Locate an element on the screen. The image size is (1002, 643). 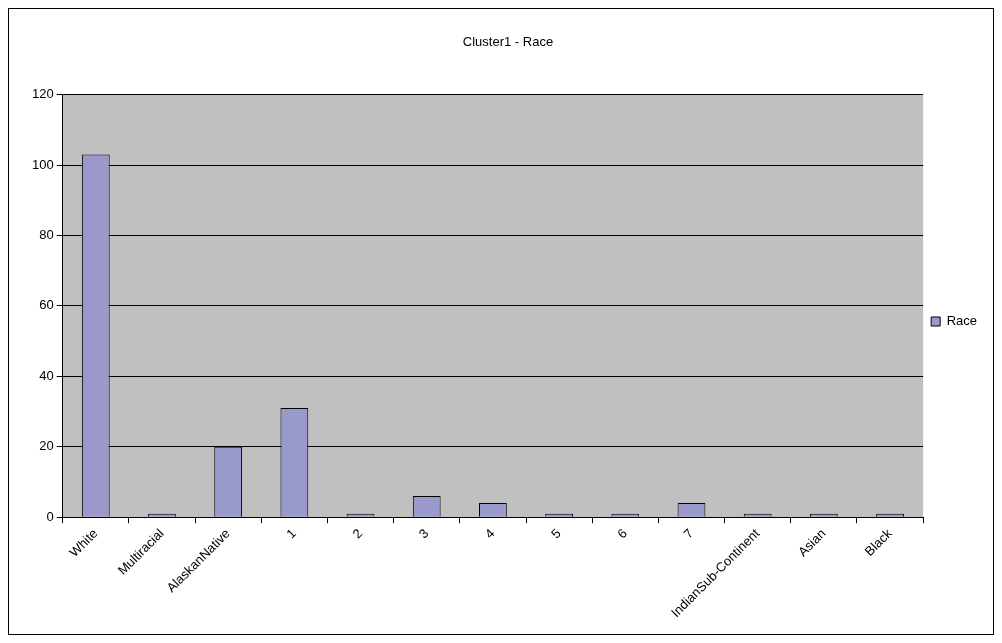
y-tick-label: 60 is located at coordinates (46, 305).